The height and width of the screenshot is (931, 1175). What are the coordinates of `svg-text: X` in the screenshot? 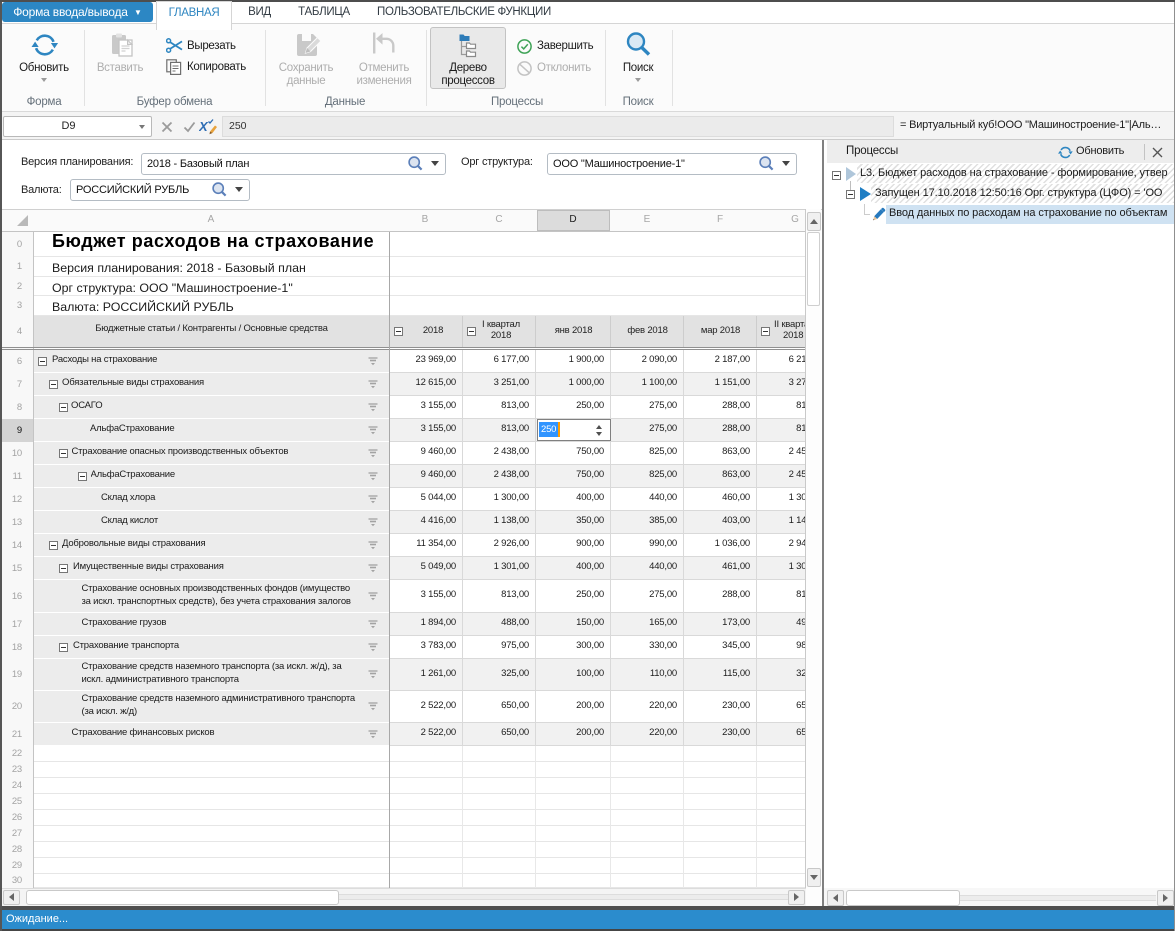 It's located at (204, 126).